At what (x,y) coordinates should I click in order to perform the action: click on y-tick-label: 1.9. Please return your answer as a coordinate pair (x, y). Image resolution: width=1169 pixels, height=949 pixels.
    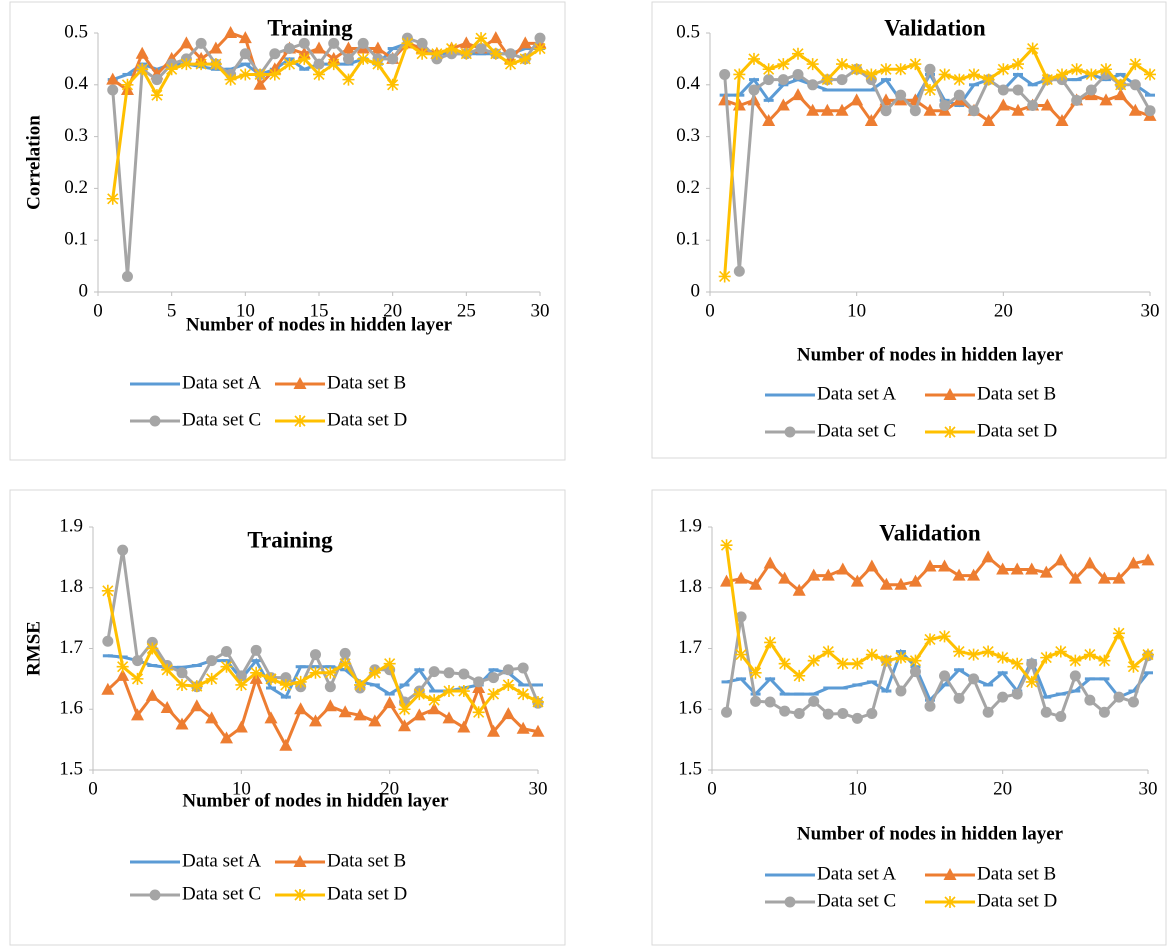
    Looking at the image, I should click on (71, 525).